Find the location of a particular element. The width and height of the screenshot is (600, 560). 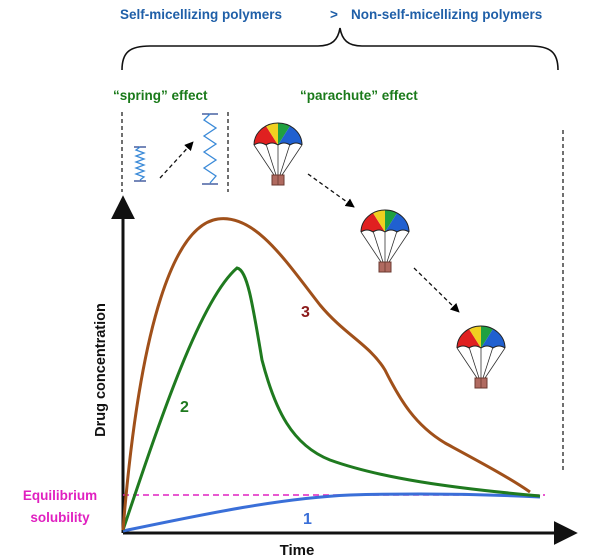

y-axis-label: Drug concentration is located at coordinates (101, 370).